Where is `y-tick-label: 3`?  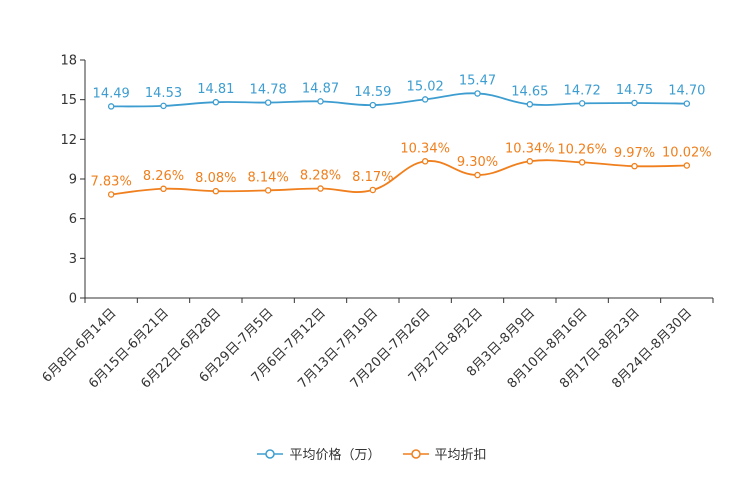 y-tick-label: 3 is located at coordinates (73, 259).